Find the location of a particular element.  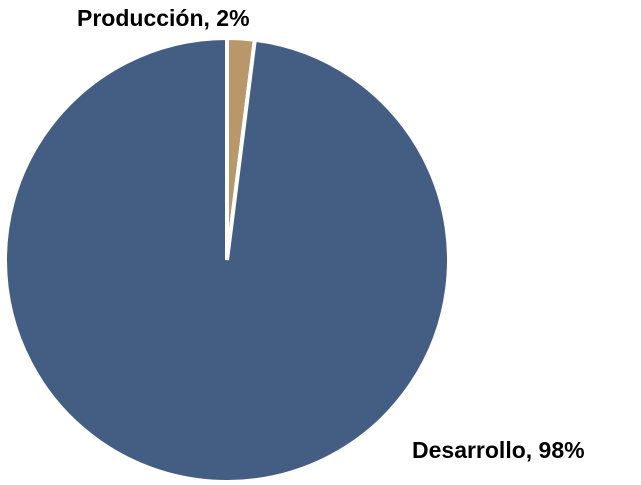

data-label-produccion: Producción, 2% is located at coordinates (163, 18).